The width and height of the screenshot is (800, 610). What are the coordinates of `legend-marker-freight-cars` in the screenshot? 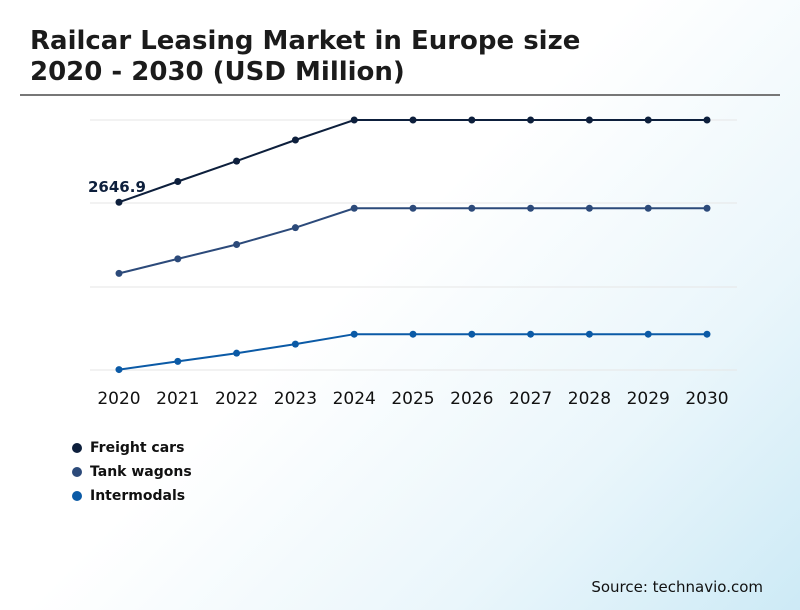 It's located at (77, 448).